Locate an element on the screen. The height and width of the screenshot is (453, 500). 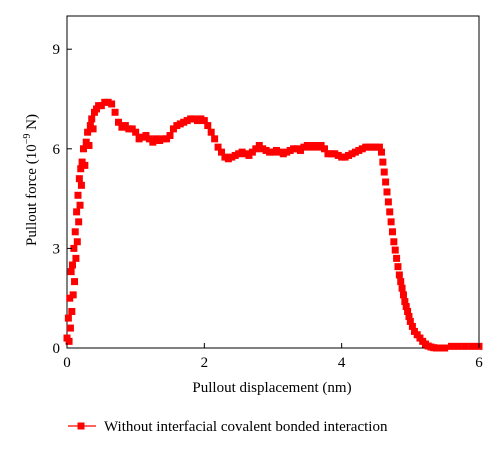
x-tick-label: 4 is located at coordinates (342, 363).